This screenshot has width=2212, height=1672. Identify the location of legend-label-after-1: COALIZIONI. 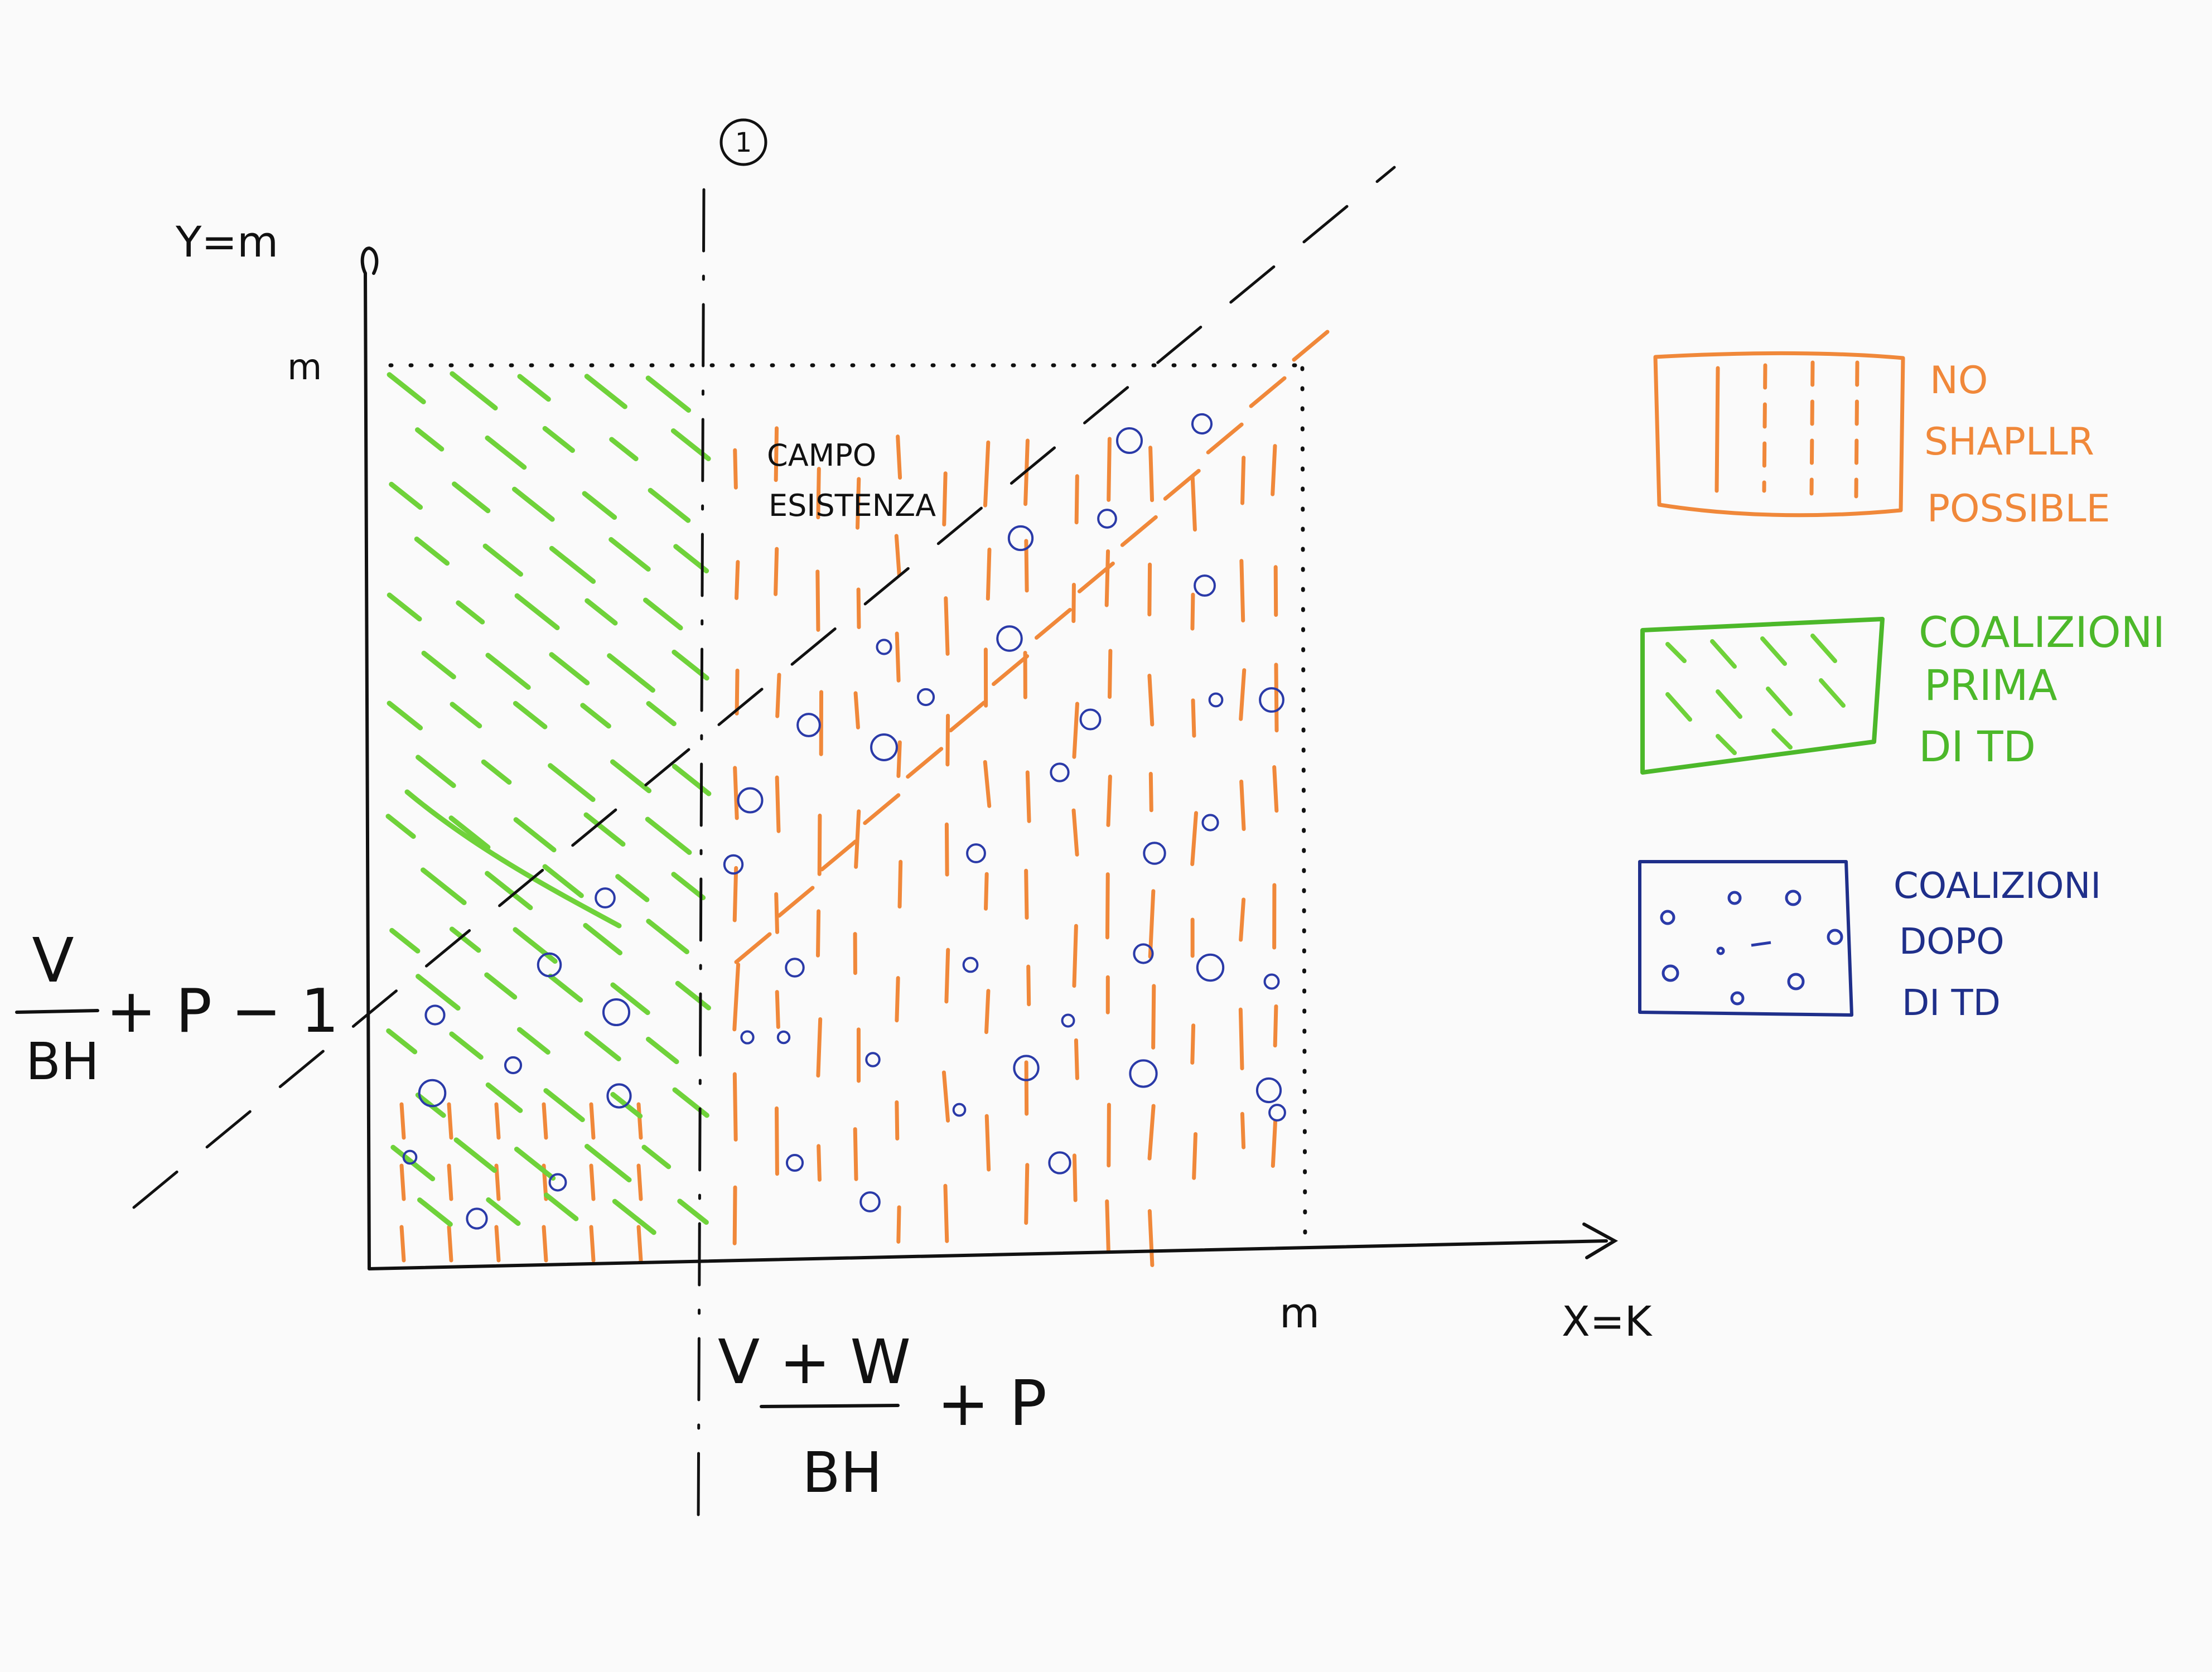
(1998, 886).